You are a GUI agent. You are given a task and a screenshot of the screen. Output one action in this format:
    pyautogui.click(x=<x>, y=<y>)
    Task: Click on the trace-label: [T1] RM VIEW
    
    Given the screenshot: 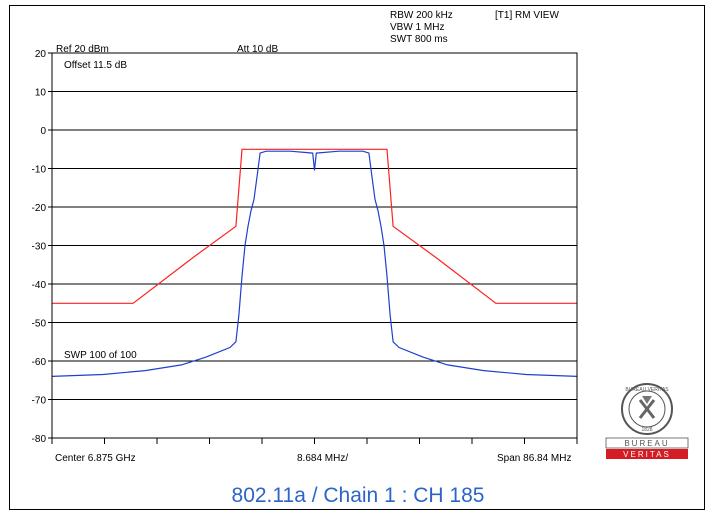 What is the action you would take?
    pyautogui.click(x=527, y=15)
    